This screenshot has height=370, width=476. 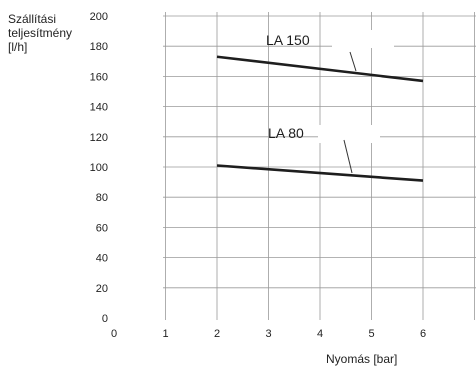 What do you see at coordinates (320, 334) in the screenshot?
I see `x-tick-label: 4` at bounding box center [320, 334].